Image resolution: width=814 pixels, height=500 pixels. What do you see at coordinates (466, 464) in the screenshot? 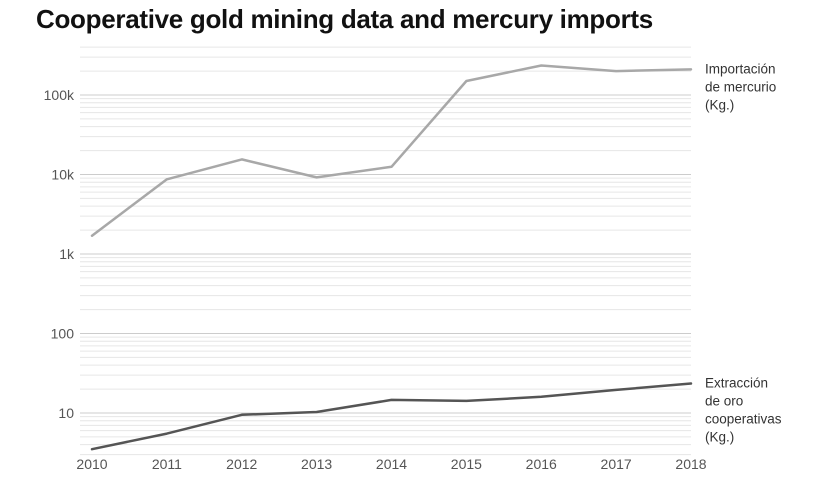
I see `x-tick-label: 2015` at bounding box center [466, 464].